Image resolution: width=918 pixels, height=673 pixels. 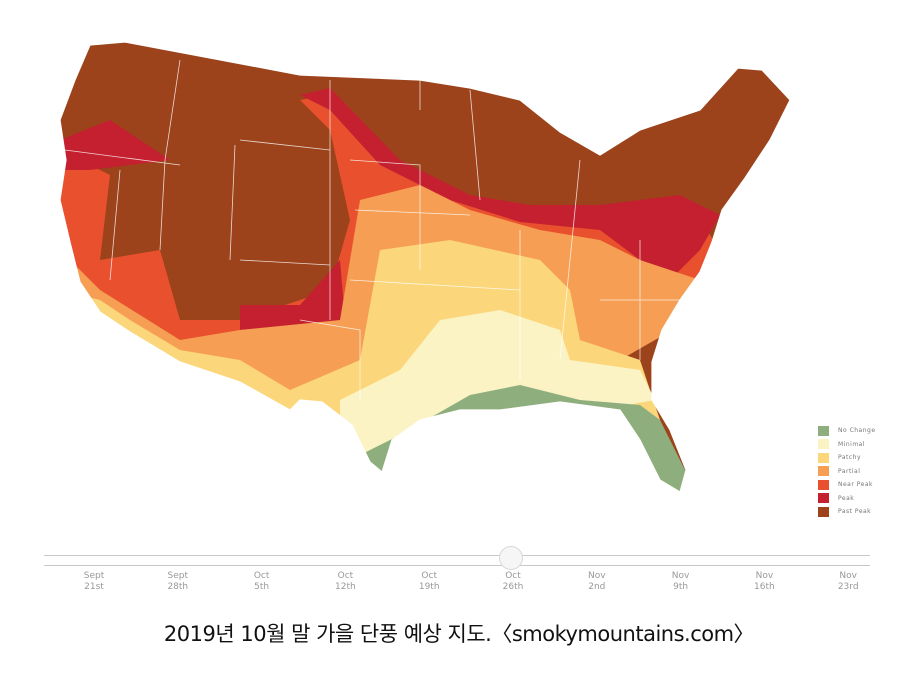 I want to click on legend-item-minimal: Minimal, so click(x=847, y=445).